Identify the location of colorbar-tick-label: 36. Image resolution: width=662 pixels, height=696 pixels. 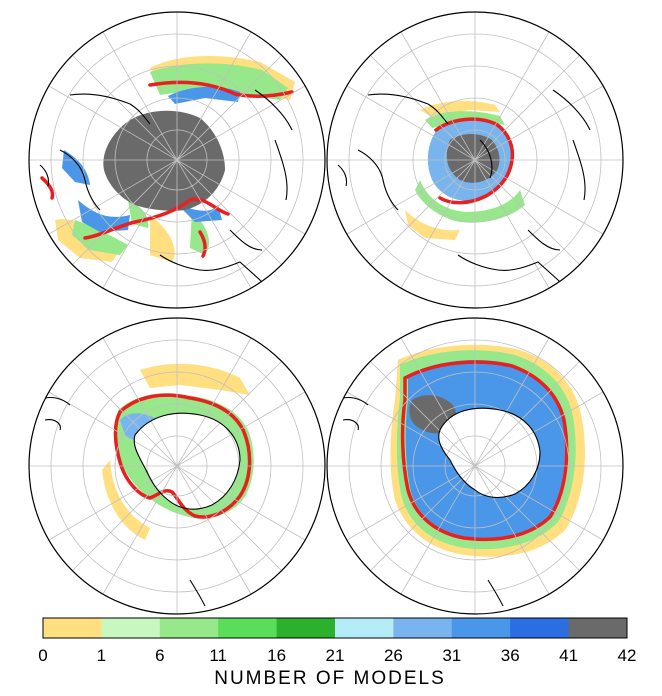
(510, 655).